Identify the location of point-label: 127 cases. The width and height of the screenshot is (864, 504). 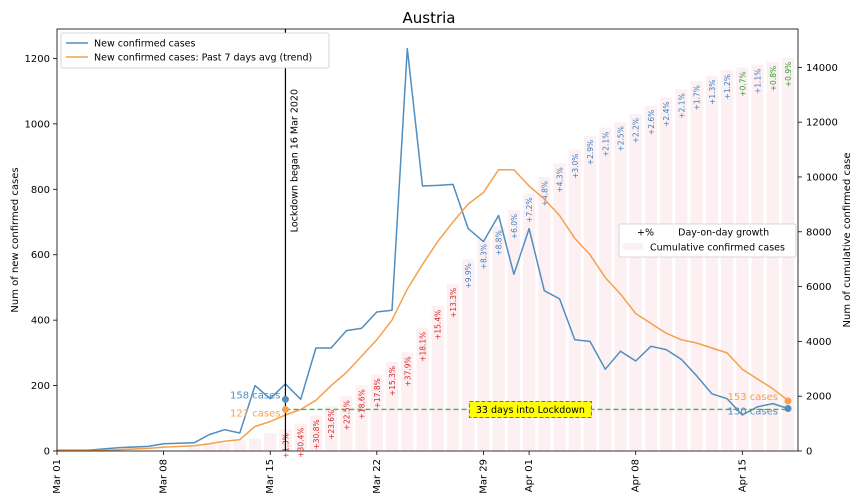
(255, 413).